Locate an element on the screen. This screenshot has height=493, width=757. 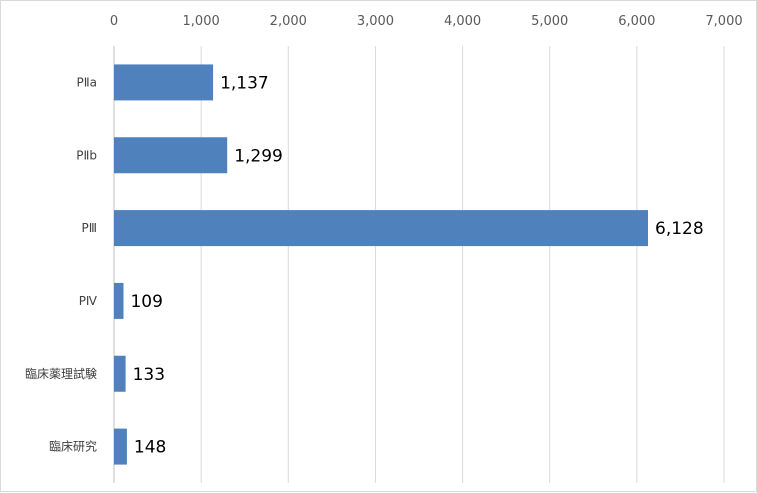
category-label: PⅡa is located at coordinates (87, 82).